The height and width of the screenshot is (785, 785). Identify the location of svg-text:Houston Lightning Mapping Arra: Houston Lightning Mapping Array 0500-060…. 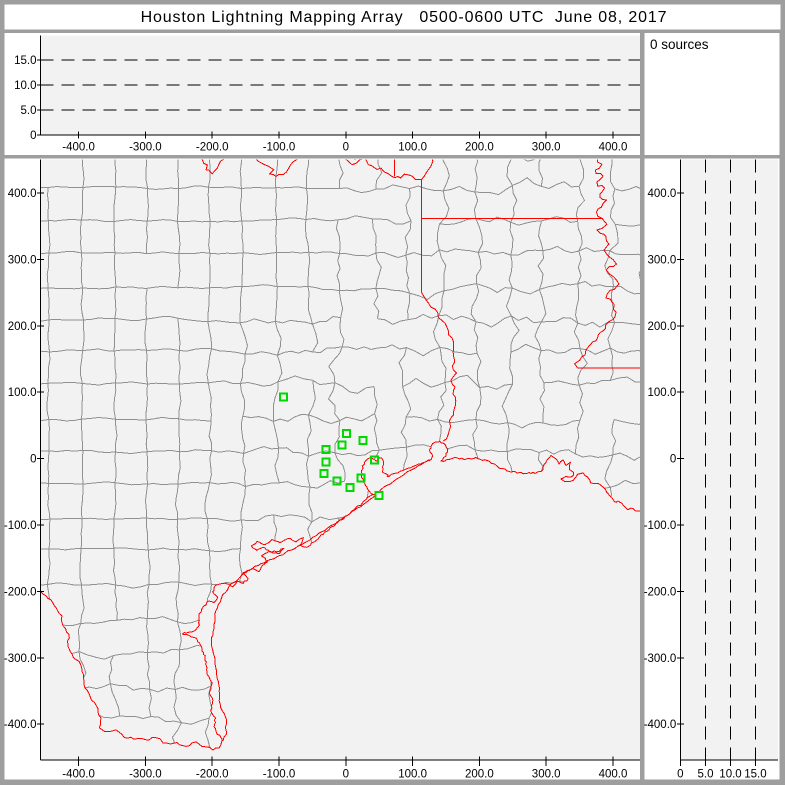
(404, 17).